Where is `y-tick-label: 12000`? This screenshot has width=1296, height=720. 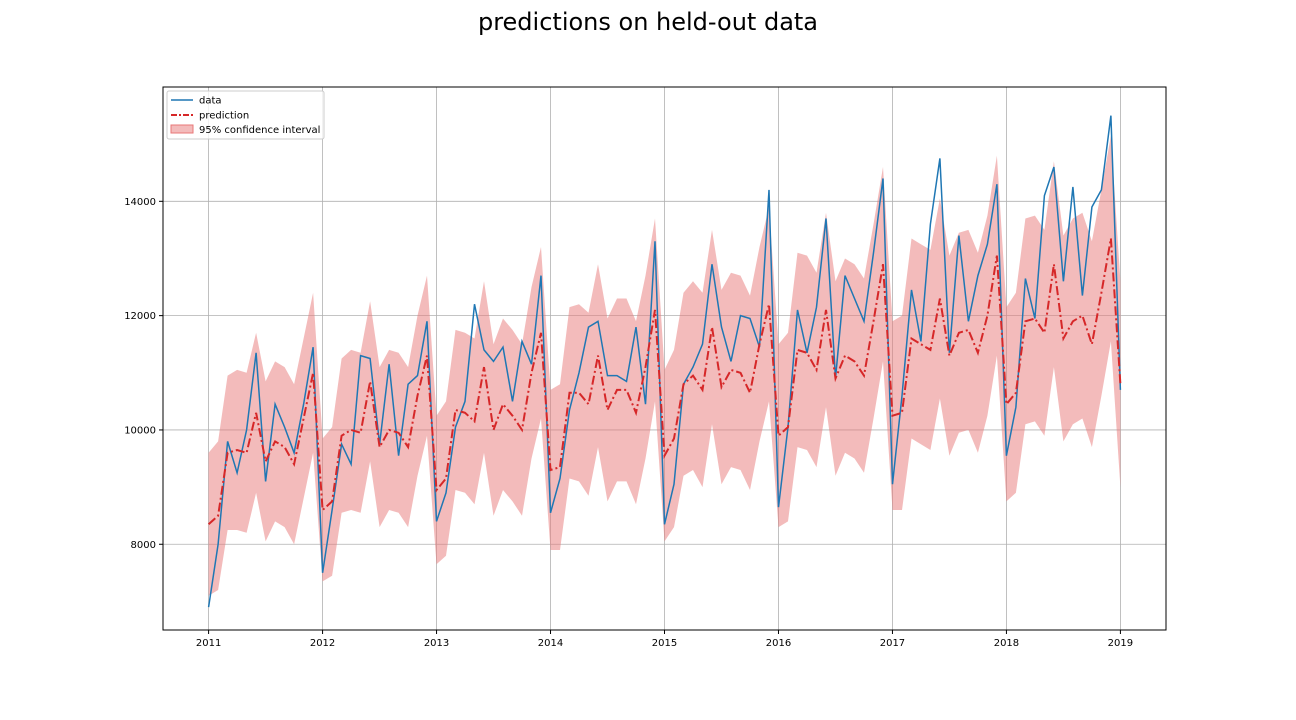
y-tick-label: 12000 is located at coordinates (140, 316).